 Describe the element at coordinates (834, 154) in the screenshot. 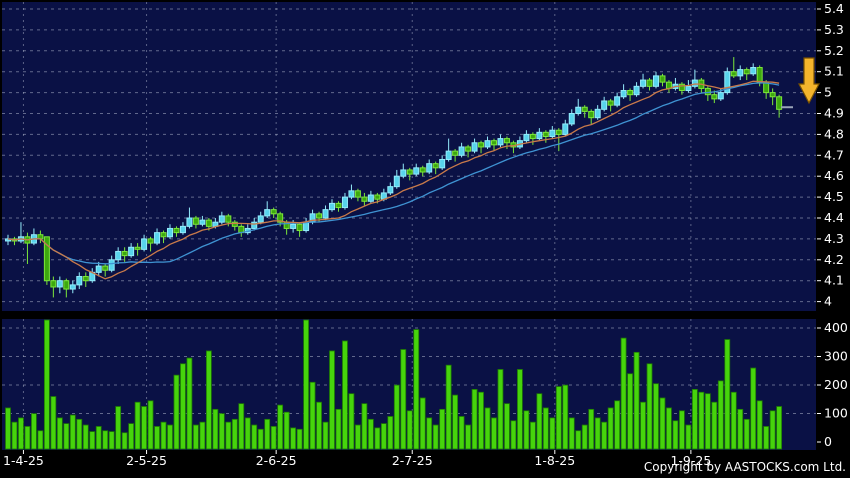

I see `price-tick-label: 4.7` at that location.